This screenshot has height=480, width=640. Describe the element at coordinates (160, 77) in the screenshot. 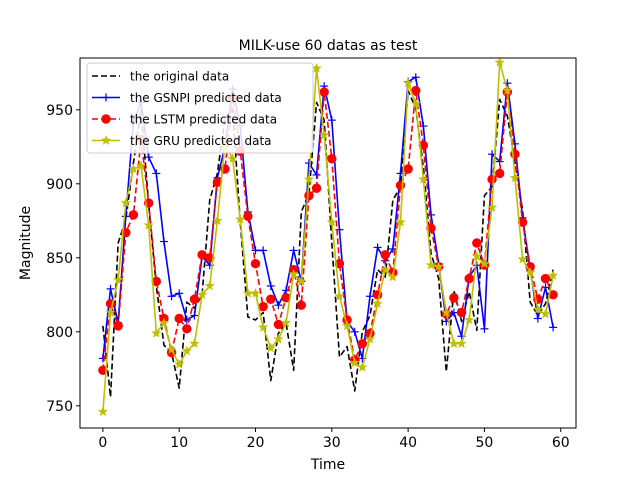

I see `legend-item-1: the original data` at that location.